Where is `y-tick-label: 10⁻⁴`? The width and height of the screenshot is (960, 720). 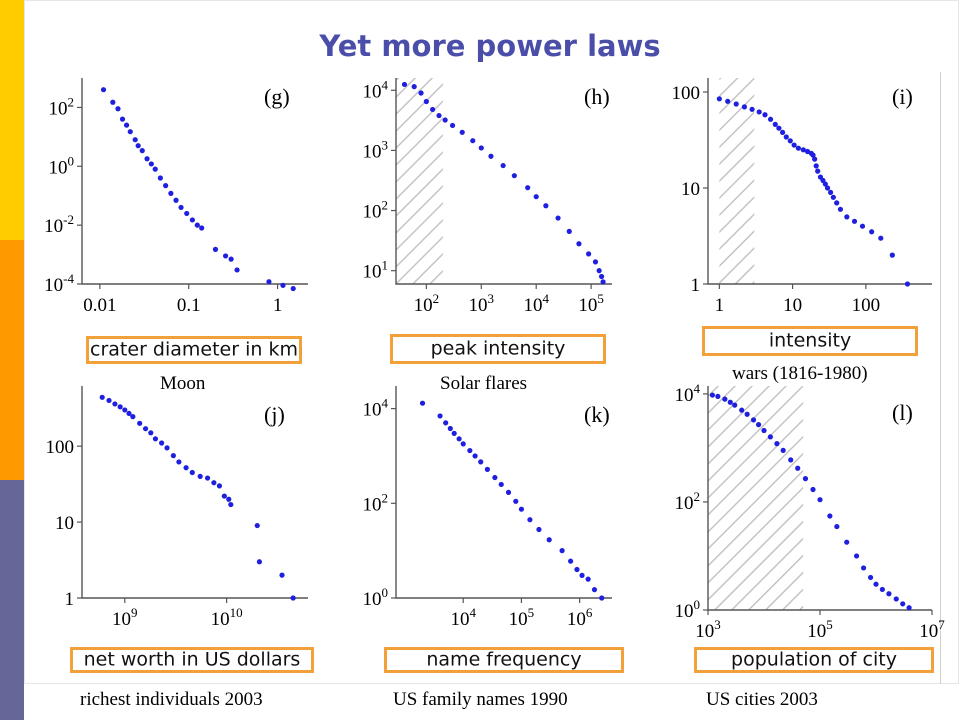 y-tick-label: 10⁻⁴ is located at coordinates (59, 283).